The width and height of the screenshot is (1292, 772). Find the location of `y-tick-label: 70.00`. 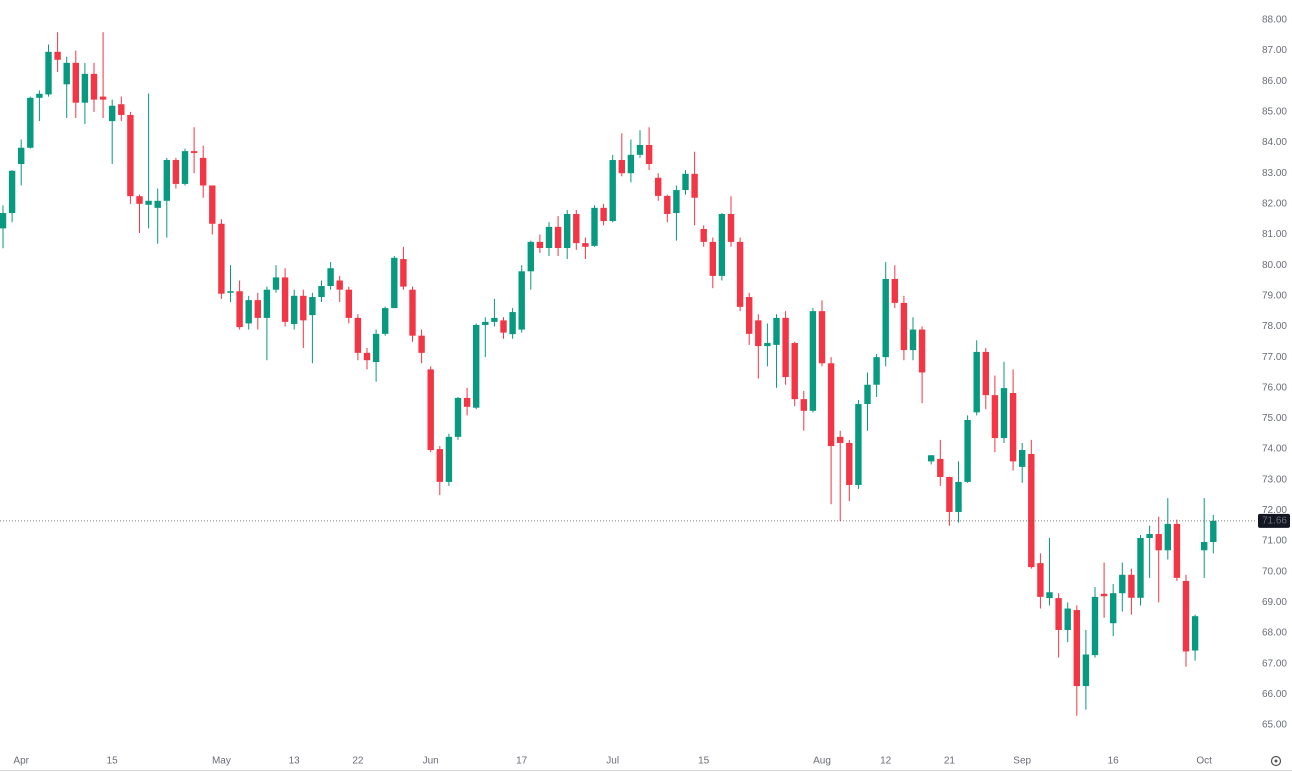

y-tick-label: 70.00 is located at coordinates (1274, 571).